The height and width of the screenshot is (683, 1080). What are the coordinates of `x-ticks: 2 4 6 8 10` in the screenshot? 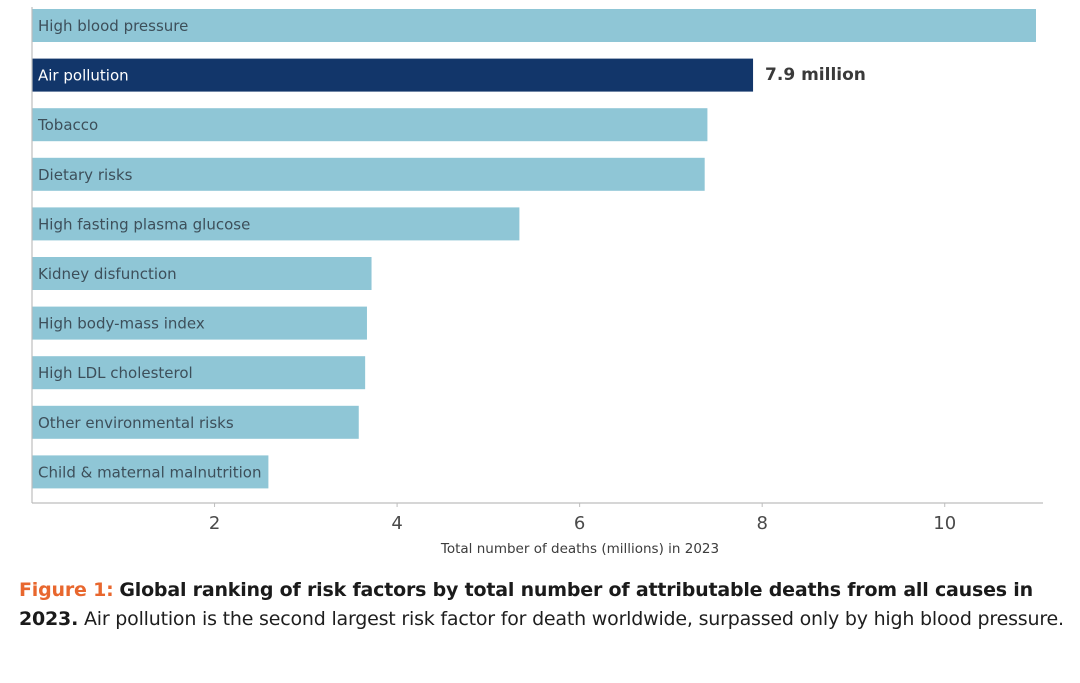 It's located at (582, 518).